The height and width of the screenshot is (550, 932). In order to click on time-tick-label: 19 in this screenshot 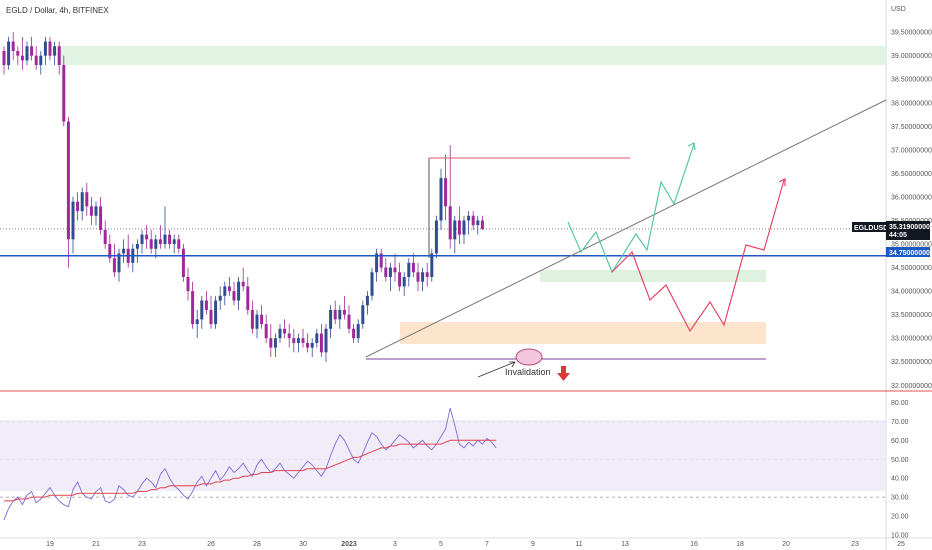, I will do `click(50, 544)`.